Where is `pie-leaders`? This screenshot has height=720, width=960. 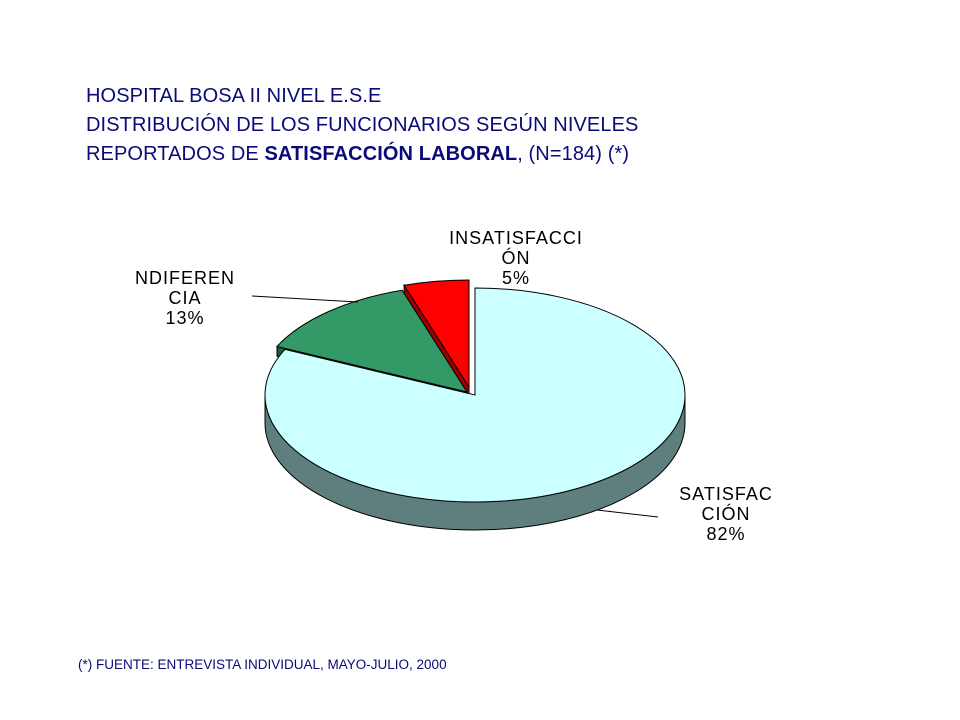 pie-leaders is located at coordinates (455, 406).